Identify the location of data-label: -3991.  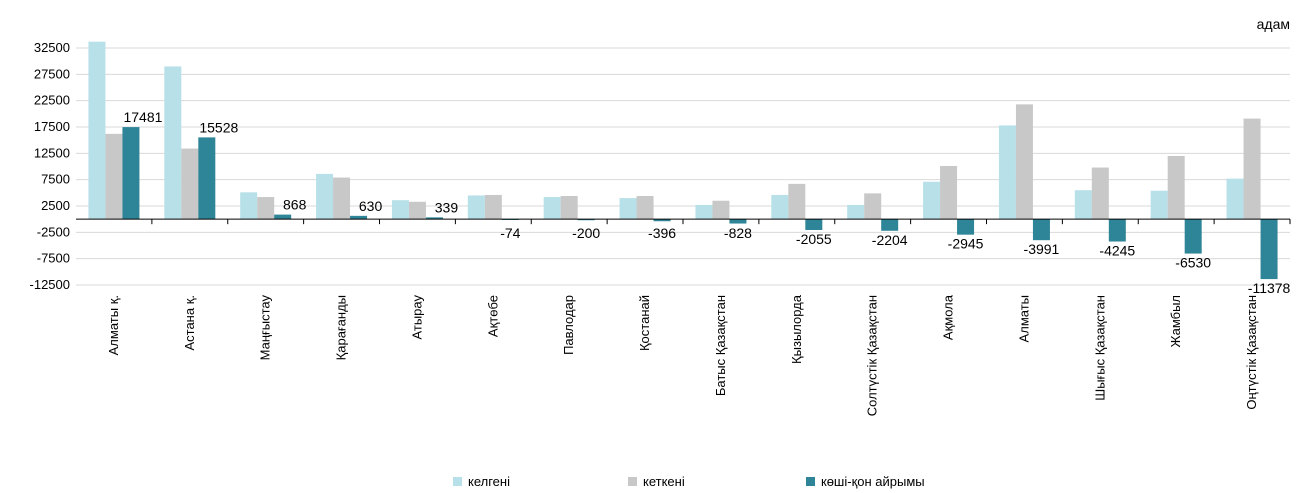
(1042, 249).